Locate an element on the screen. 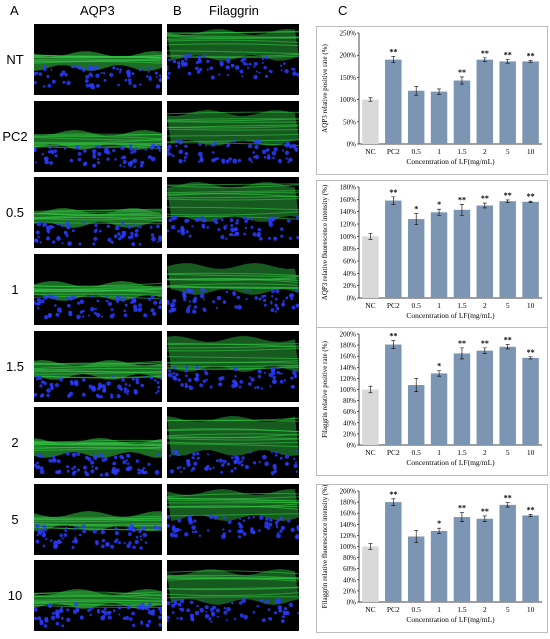 This screenshot has height=639, width=550. x-tick-label: NC is located at coordinates (370, 452).